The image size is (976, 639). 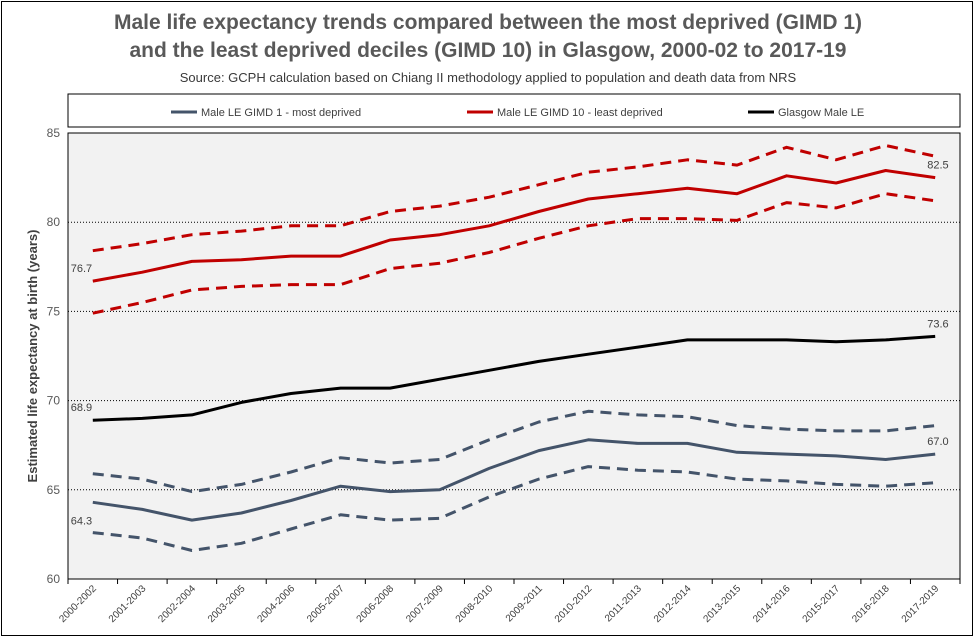 What do you see at coordinates (673, 604) in the screenshot?
I see `x-tick-label-2012-2014: 2012-2014` at bounding box center [673, 604].